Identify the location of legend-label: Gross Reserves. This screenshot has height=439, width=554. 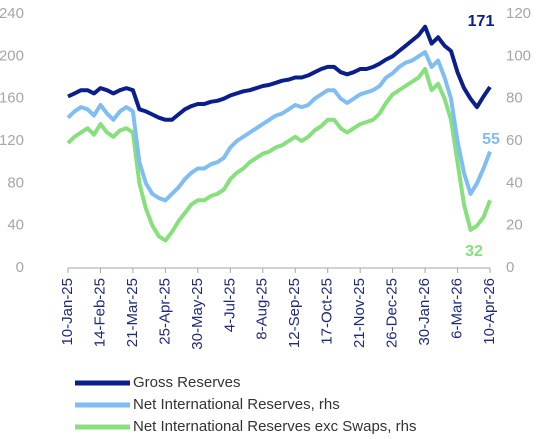
(187, 382).